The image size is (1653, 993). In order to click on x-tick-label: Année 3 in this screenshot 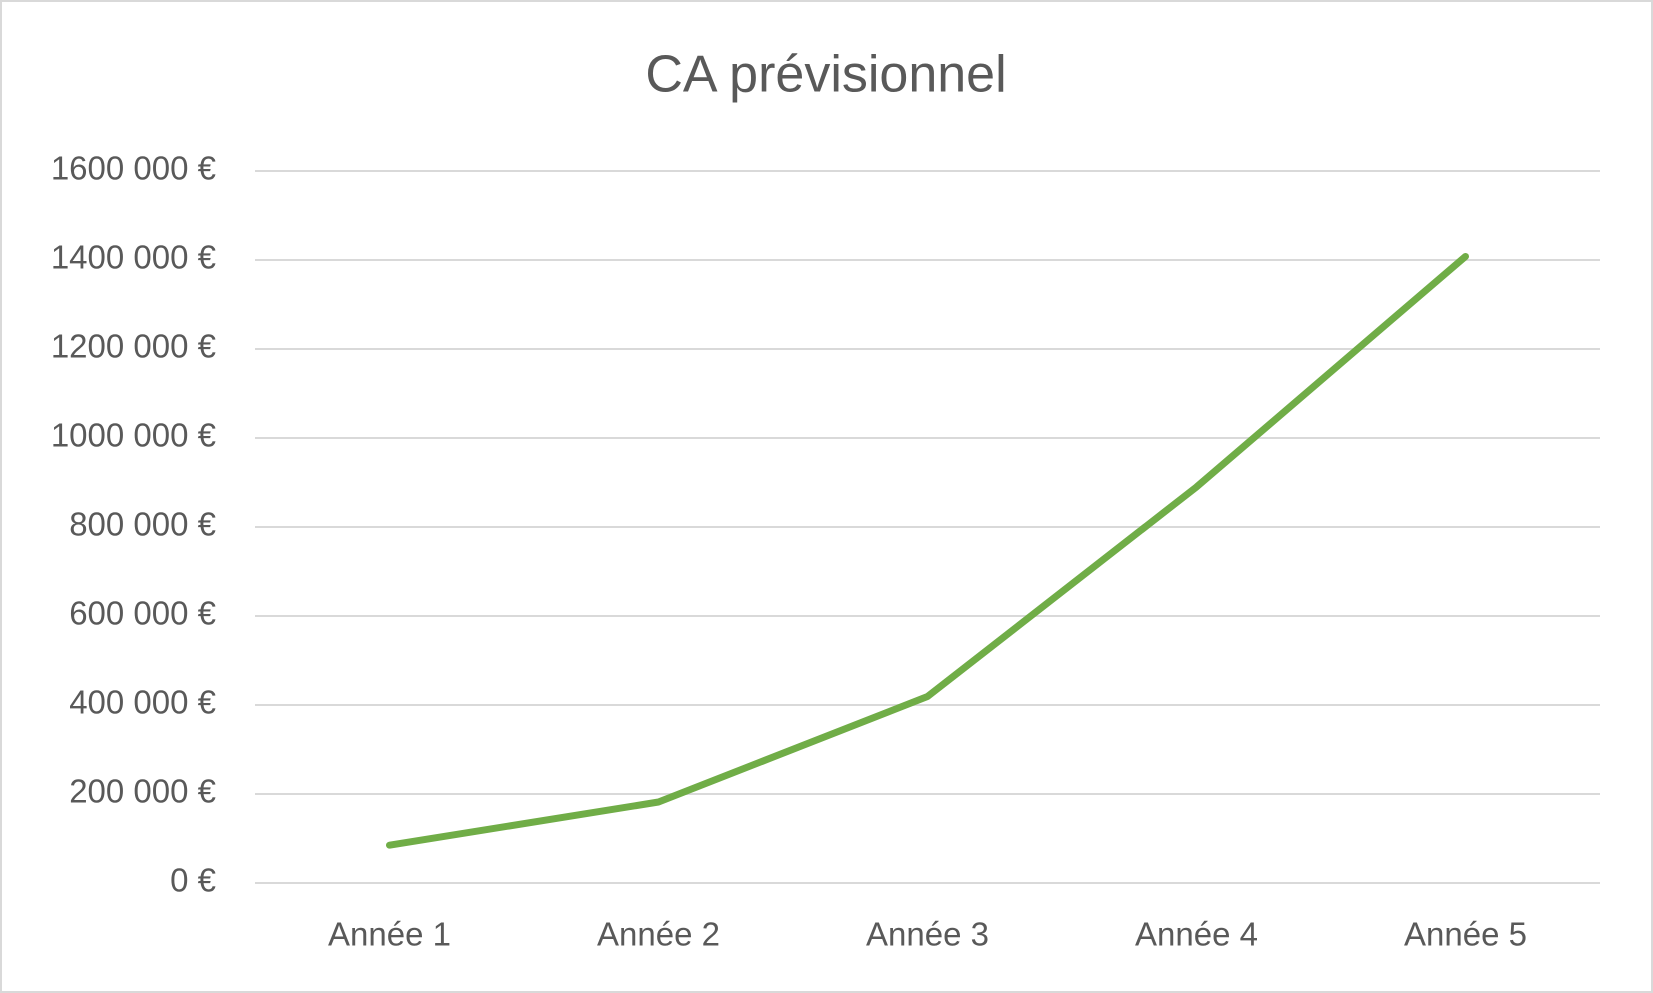, I will do `click(927, 934)`.